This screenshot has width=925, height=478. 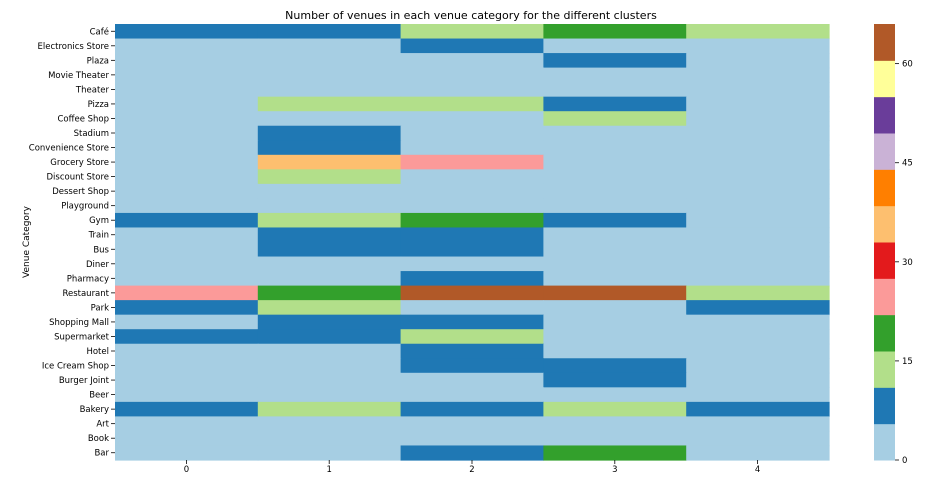 What do you see at coordinates (82, 337) in the screenshot?
I see `y-tick-label: Supermarket` at bounding box center [82, 337].